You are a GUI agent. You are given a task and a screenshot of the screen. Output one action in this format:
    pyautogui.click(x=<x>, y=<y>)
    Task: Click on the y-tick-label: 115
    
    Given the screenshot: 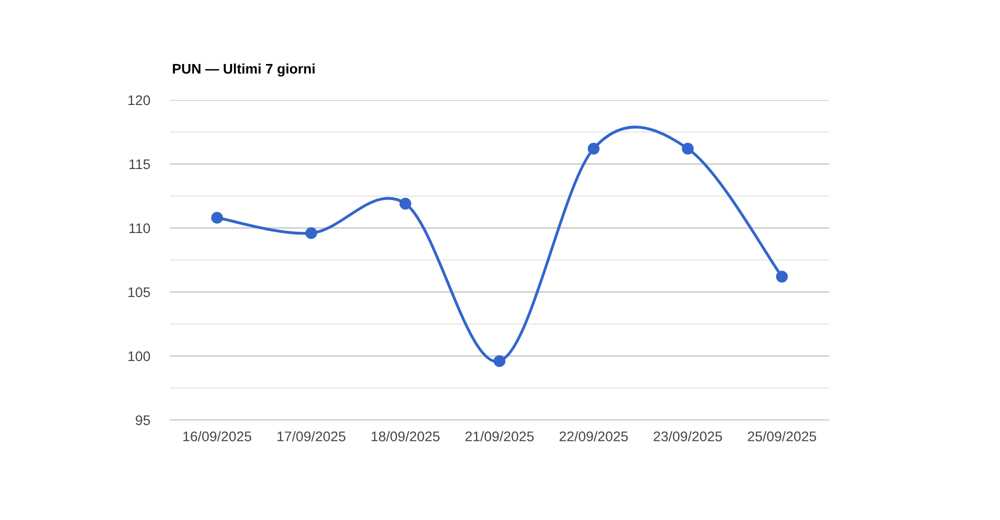 What is the action you would take?
    pyautogui.click(x=139, y=164)
    